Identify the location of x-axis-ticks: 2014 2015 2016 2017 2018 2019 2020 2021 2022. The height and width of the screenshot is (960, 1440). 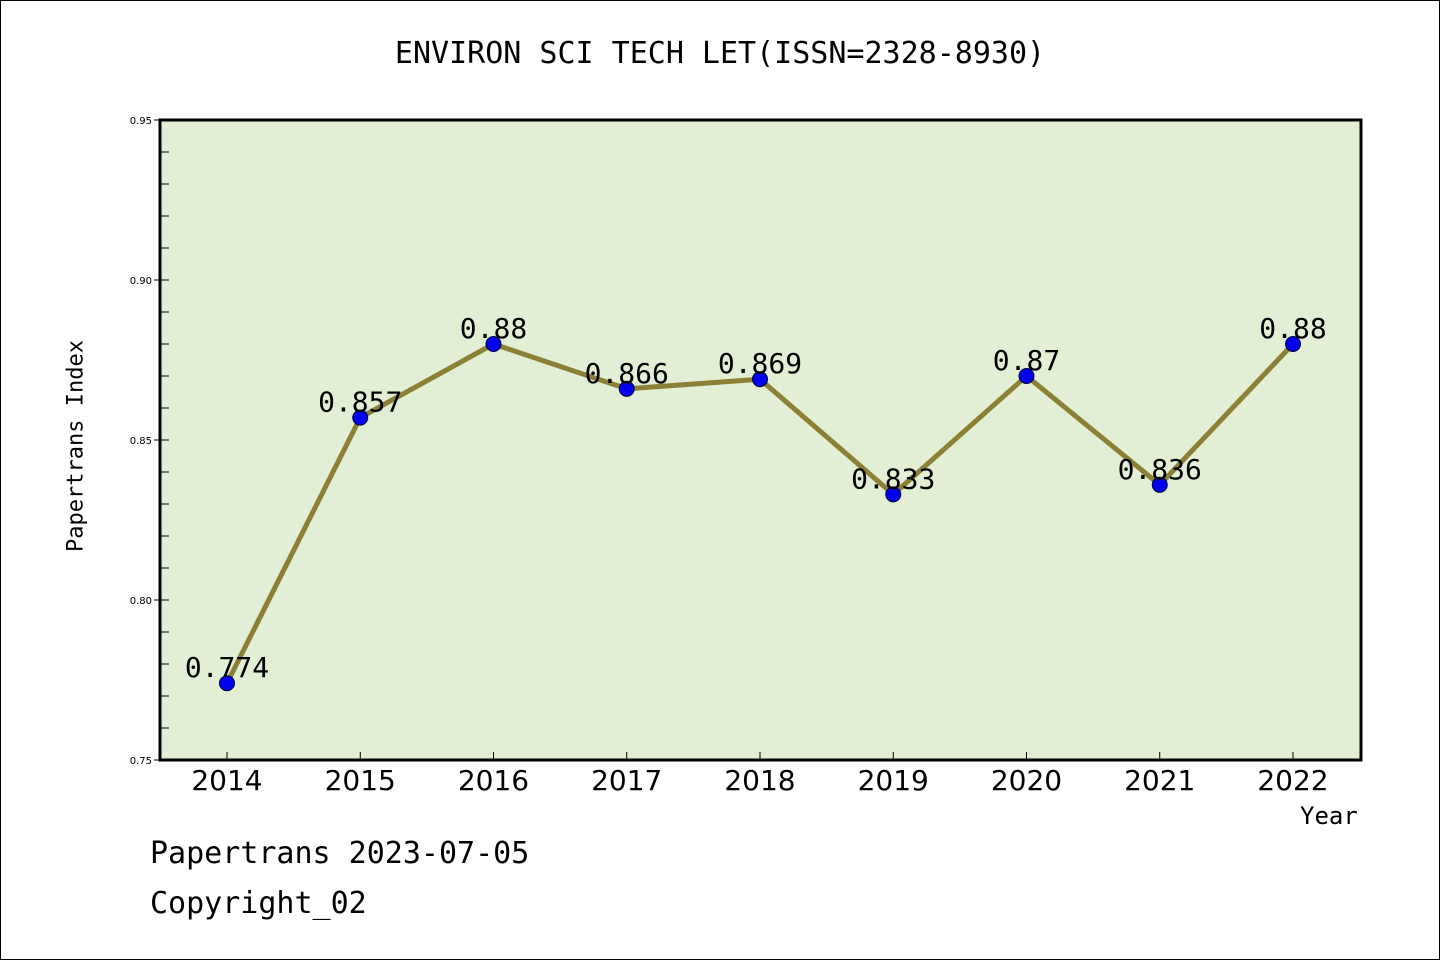
(760, 774).